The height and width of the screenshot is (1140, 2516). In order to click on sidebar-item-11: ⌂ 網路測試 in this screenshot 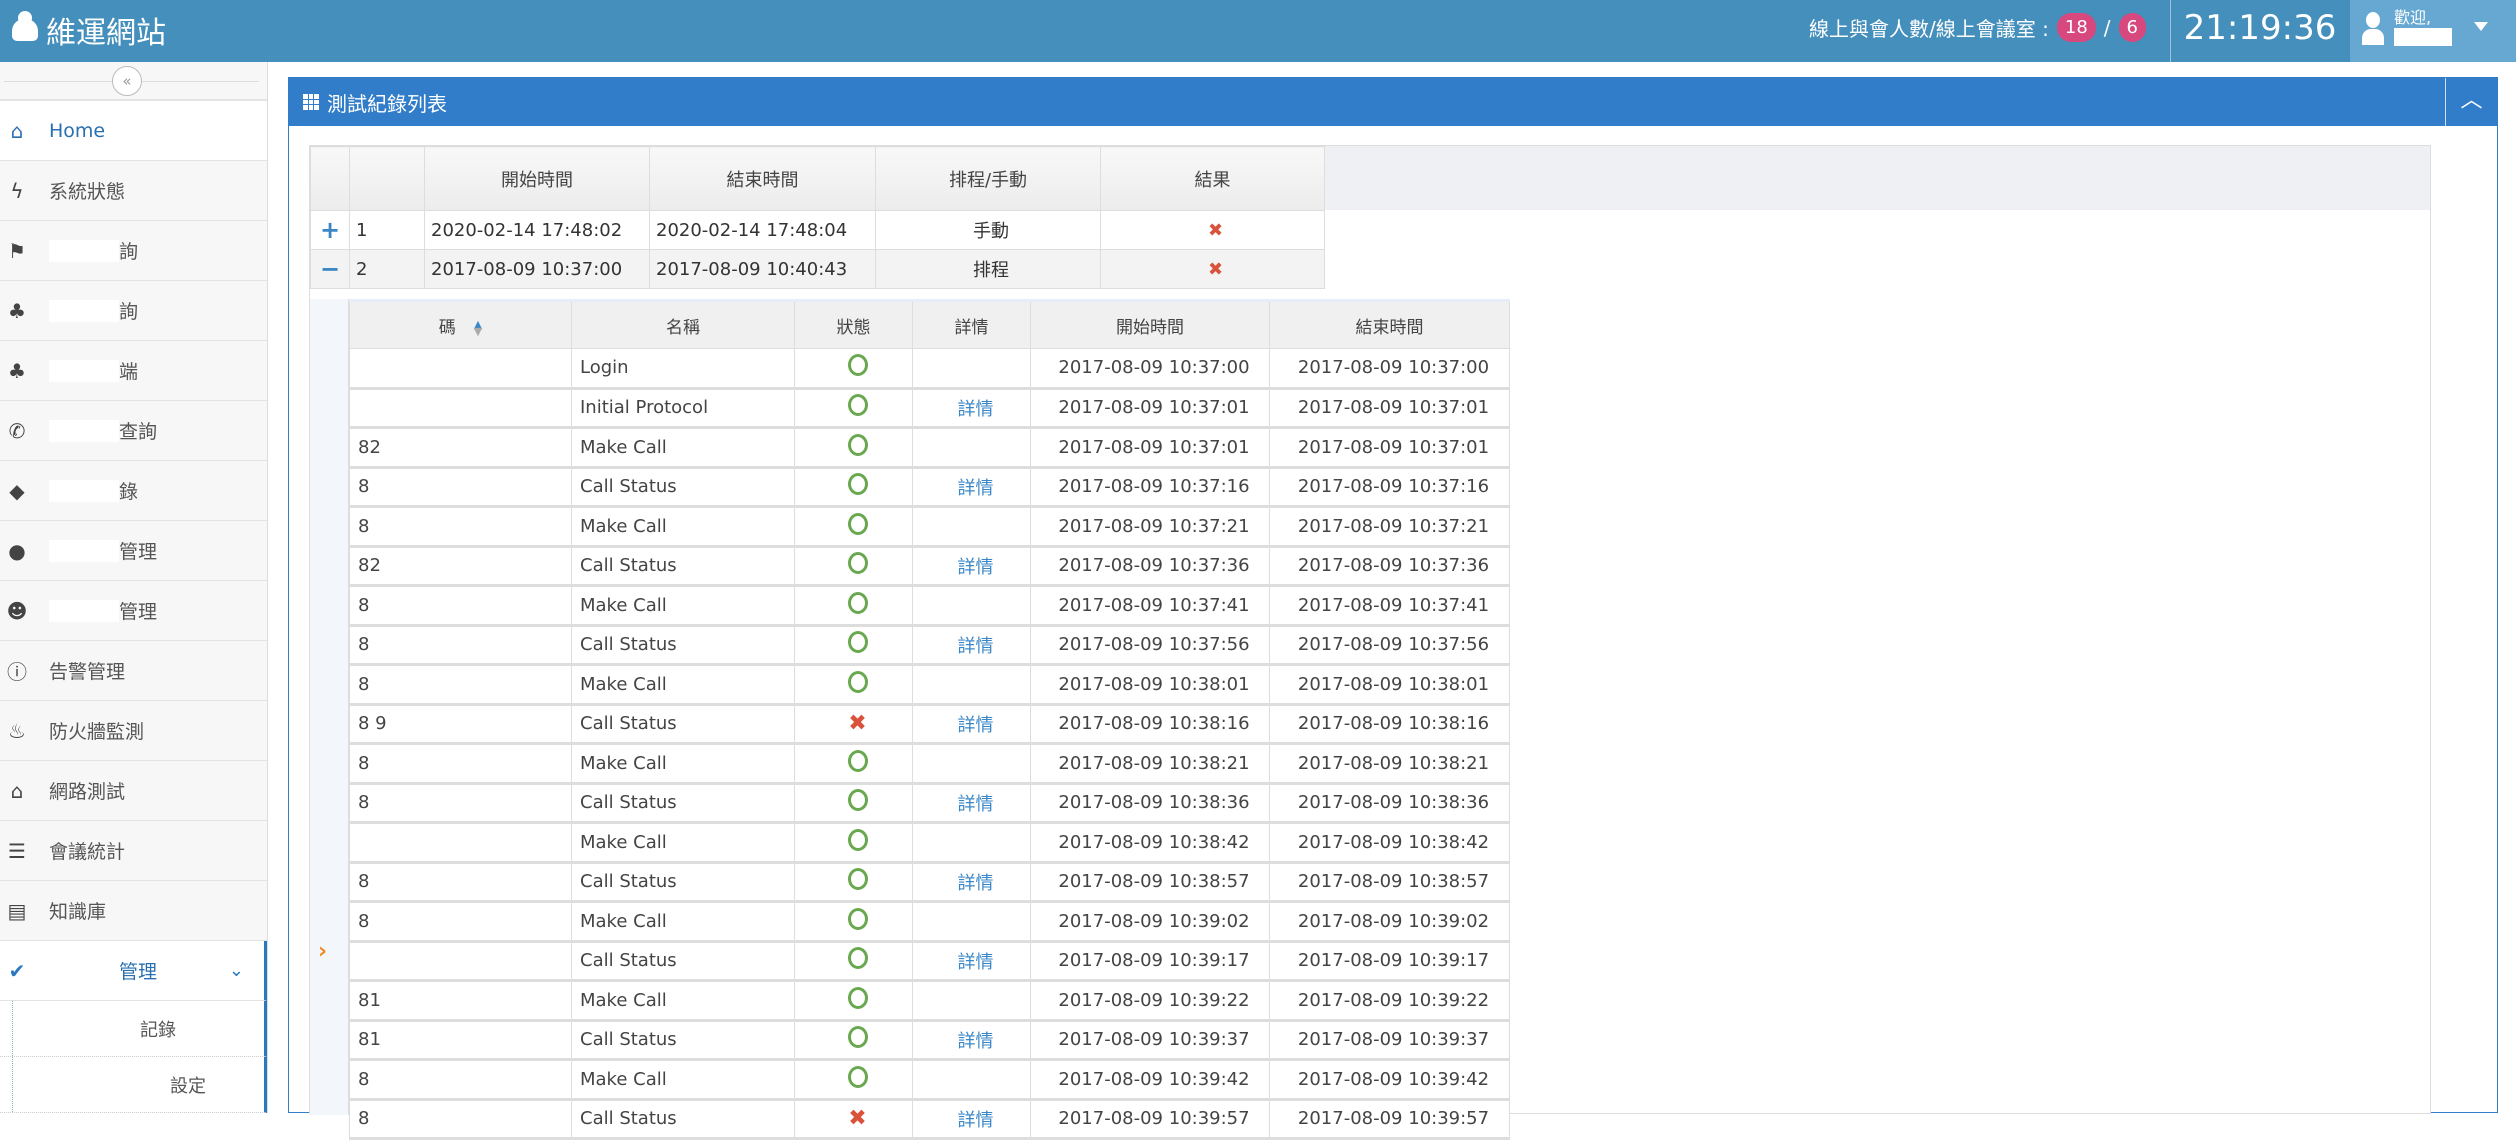, I will do `click(133, 791)`.